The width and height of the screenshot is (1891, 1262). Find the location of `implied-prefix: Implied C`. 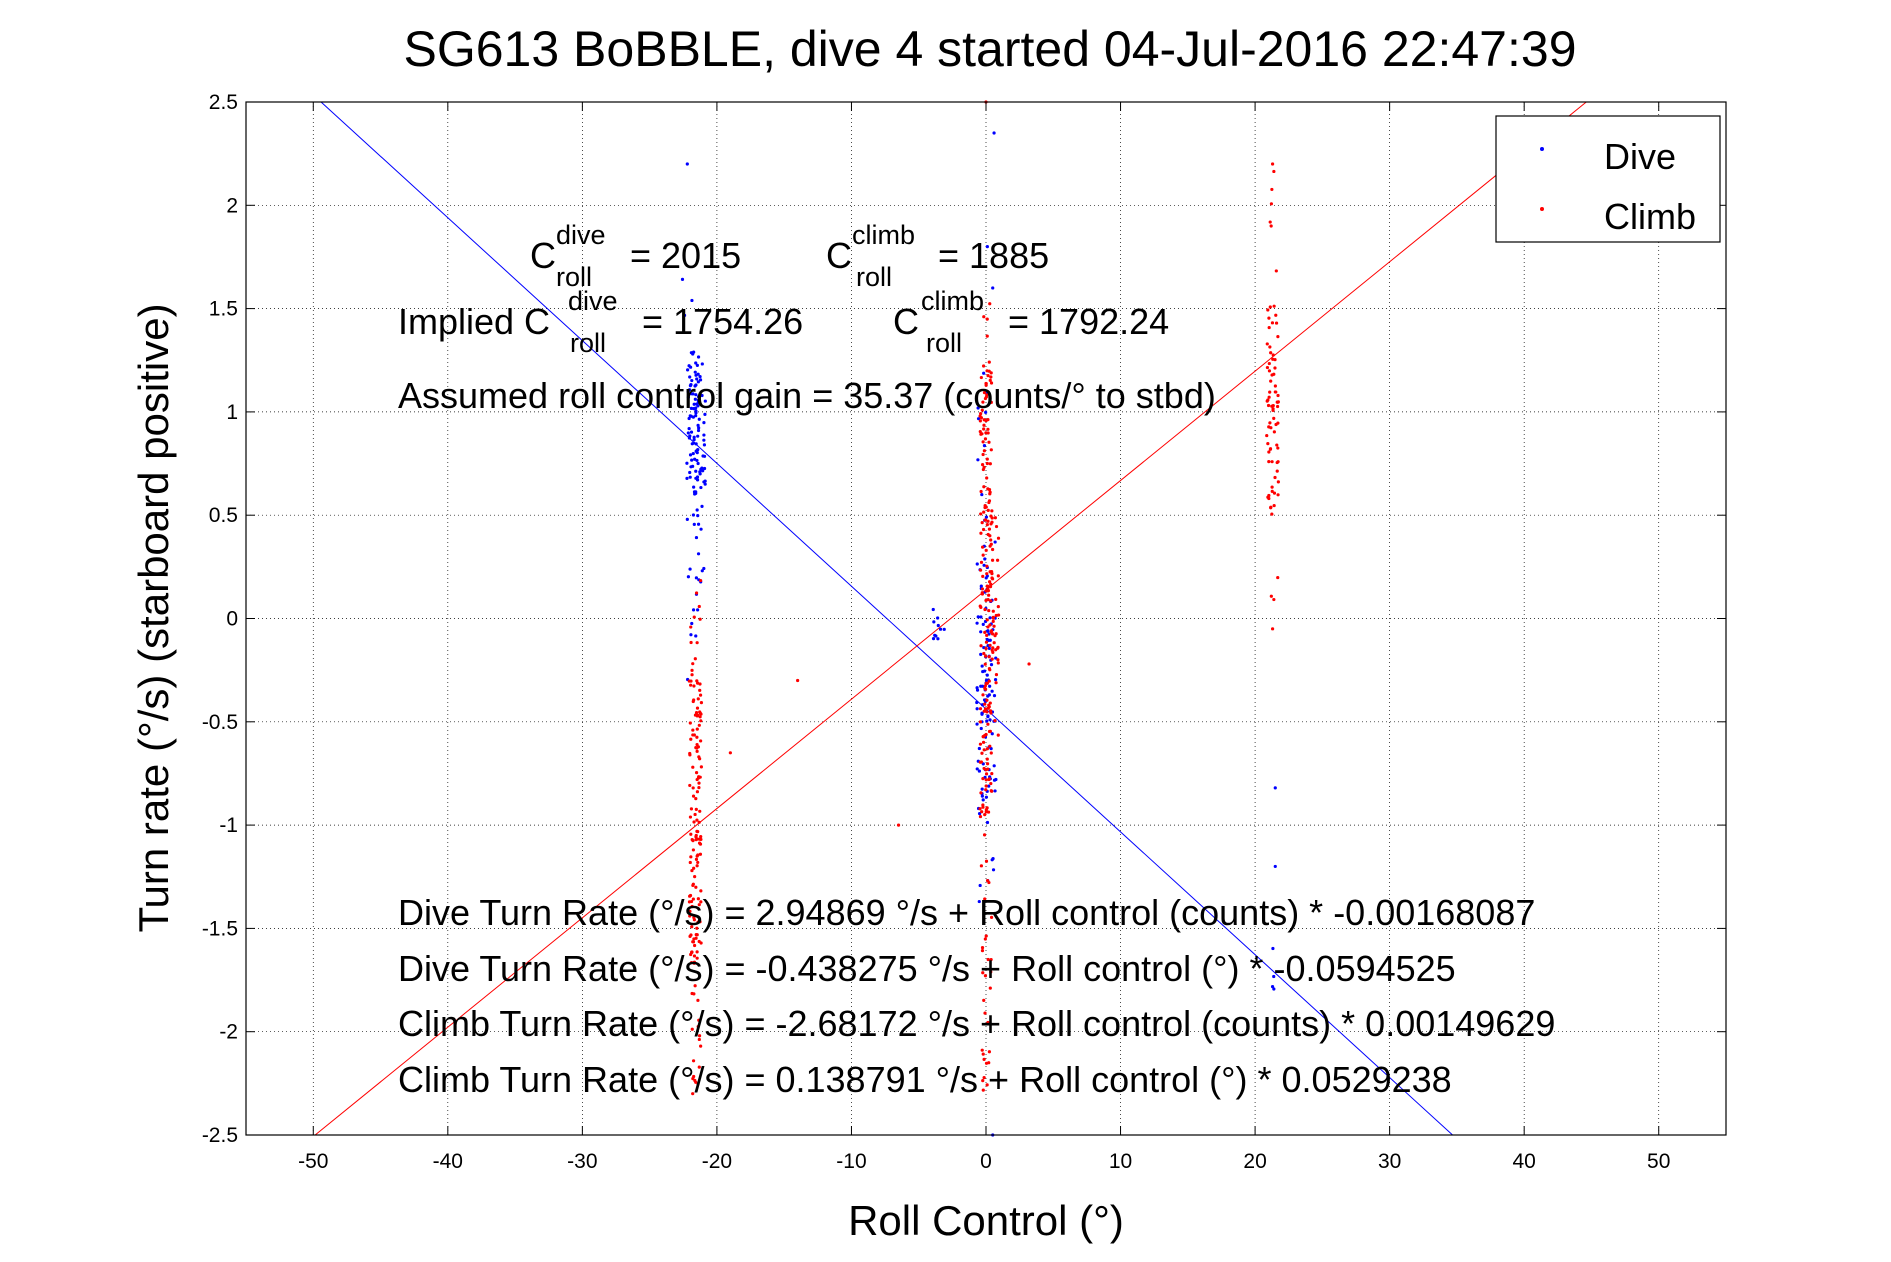

implied-prefix: Implied C is located at coordinates (474, 321).